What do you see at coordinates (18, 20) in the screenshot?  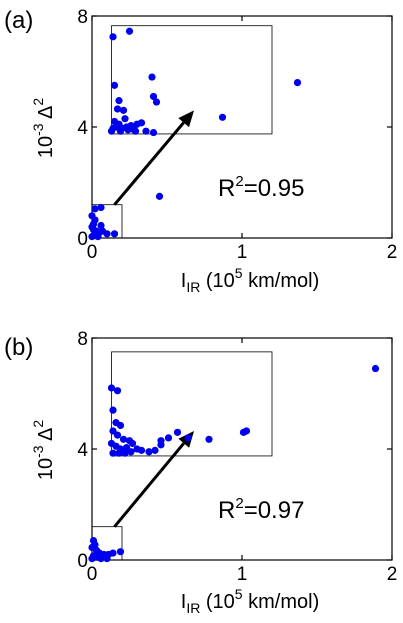 I see `panel-label: (a)` at bounding box center [18, 20].